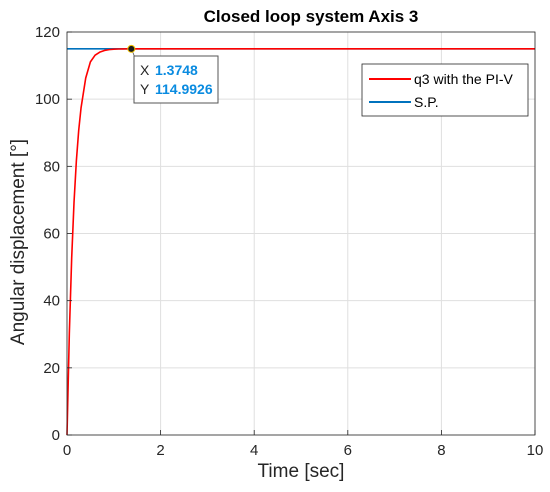 Image resolution: width=550 pixels, height=492 pixels. I want to click on y-tick-label: 0, so click(56, 435).